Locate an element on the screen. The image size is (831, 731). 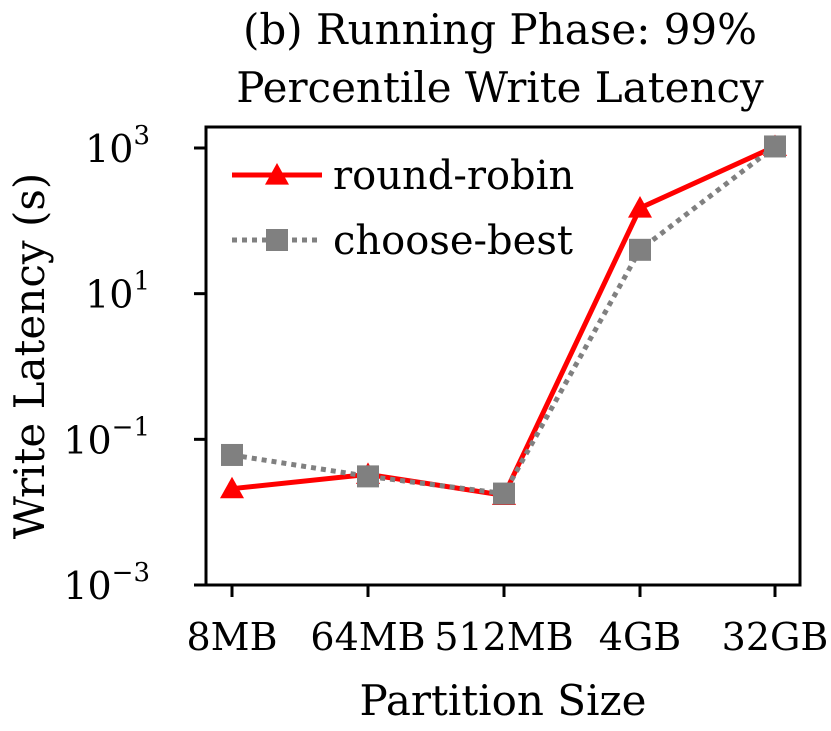
legend: round-robin choose-best is located at coordinates (403, 208).